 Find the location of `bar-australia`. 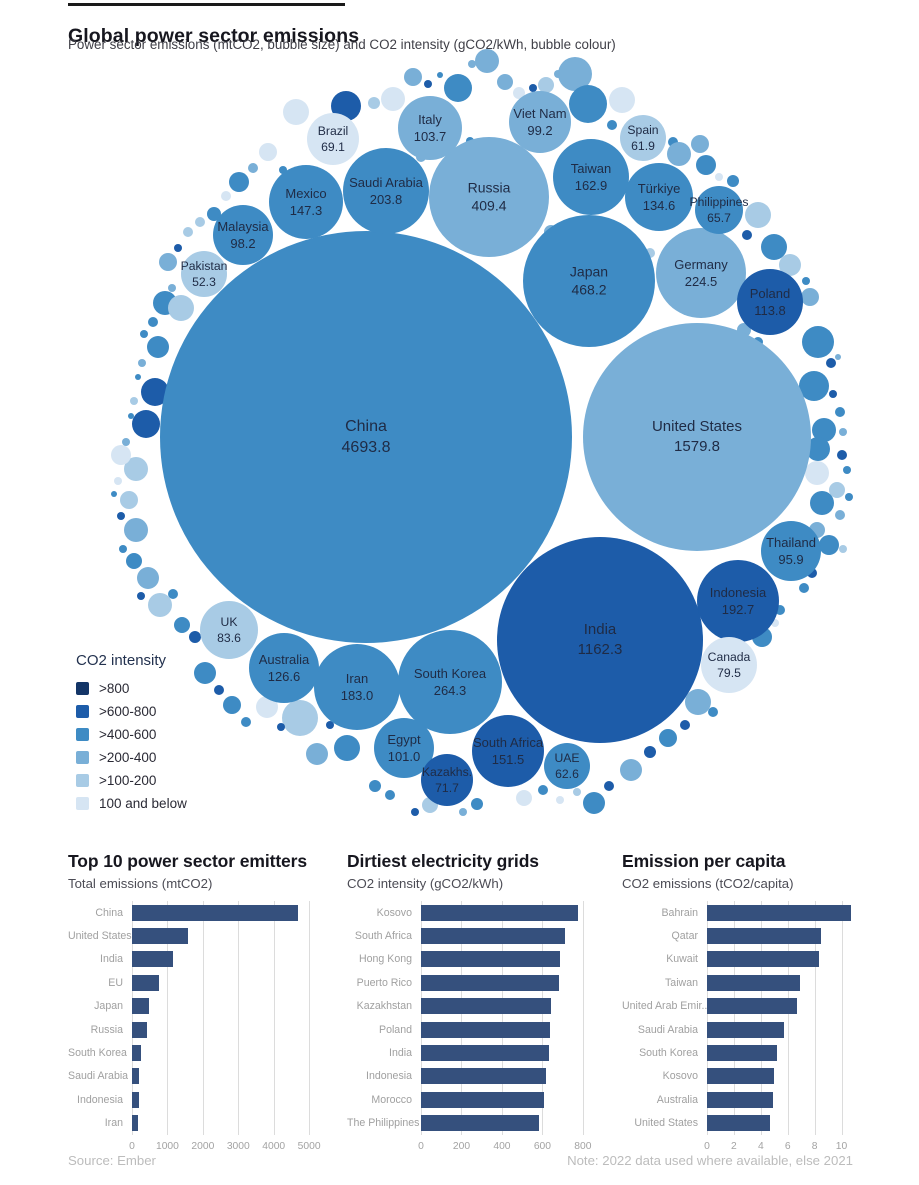

bar-australia is located at coordinates (740, 1099).